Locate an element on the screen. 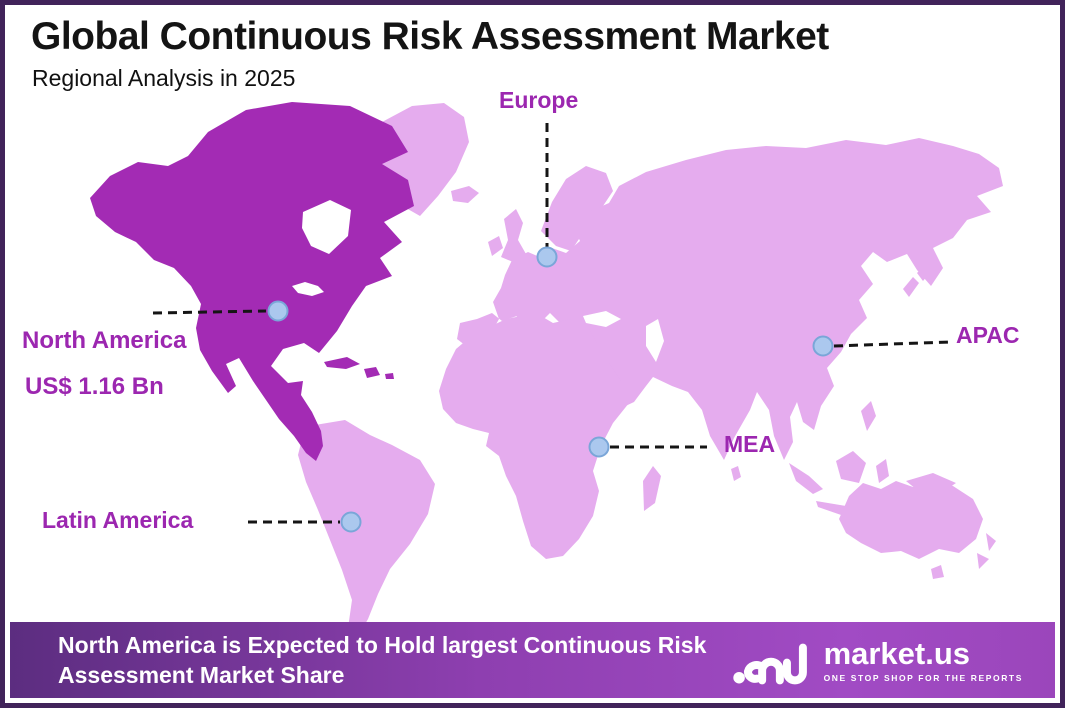 Image resolution: width=1065 pixels, height=708 pixels. region-label-latin-america: Latin America is located at coordinates (118, 520).